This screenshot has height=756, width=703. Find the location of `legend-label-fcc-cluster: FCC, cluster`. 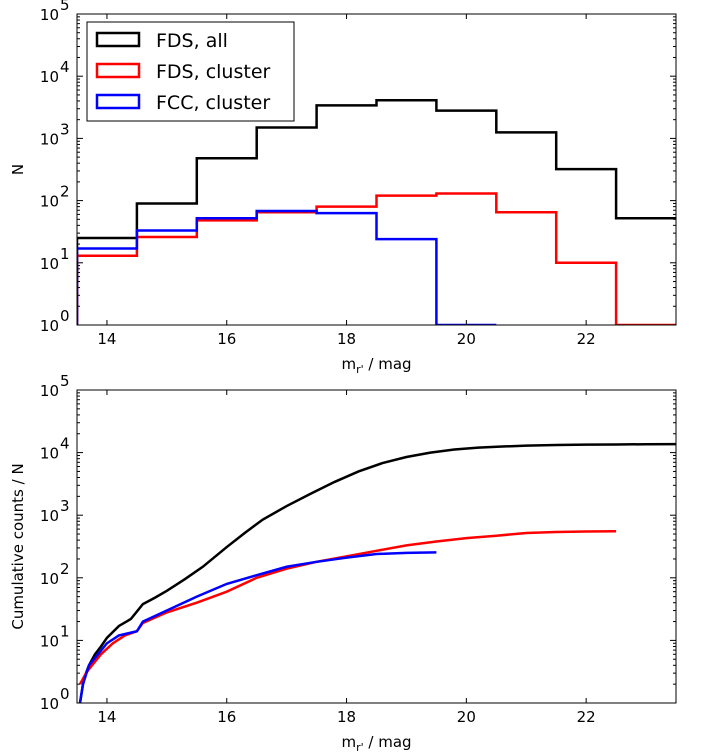

legend-label-fcc-cluster: FCC, cluster is located at coordinates (213, 103).